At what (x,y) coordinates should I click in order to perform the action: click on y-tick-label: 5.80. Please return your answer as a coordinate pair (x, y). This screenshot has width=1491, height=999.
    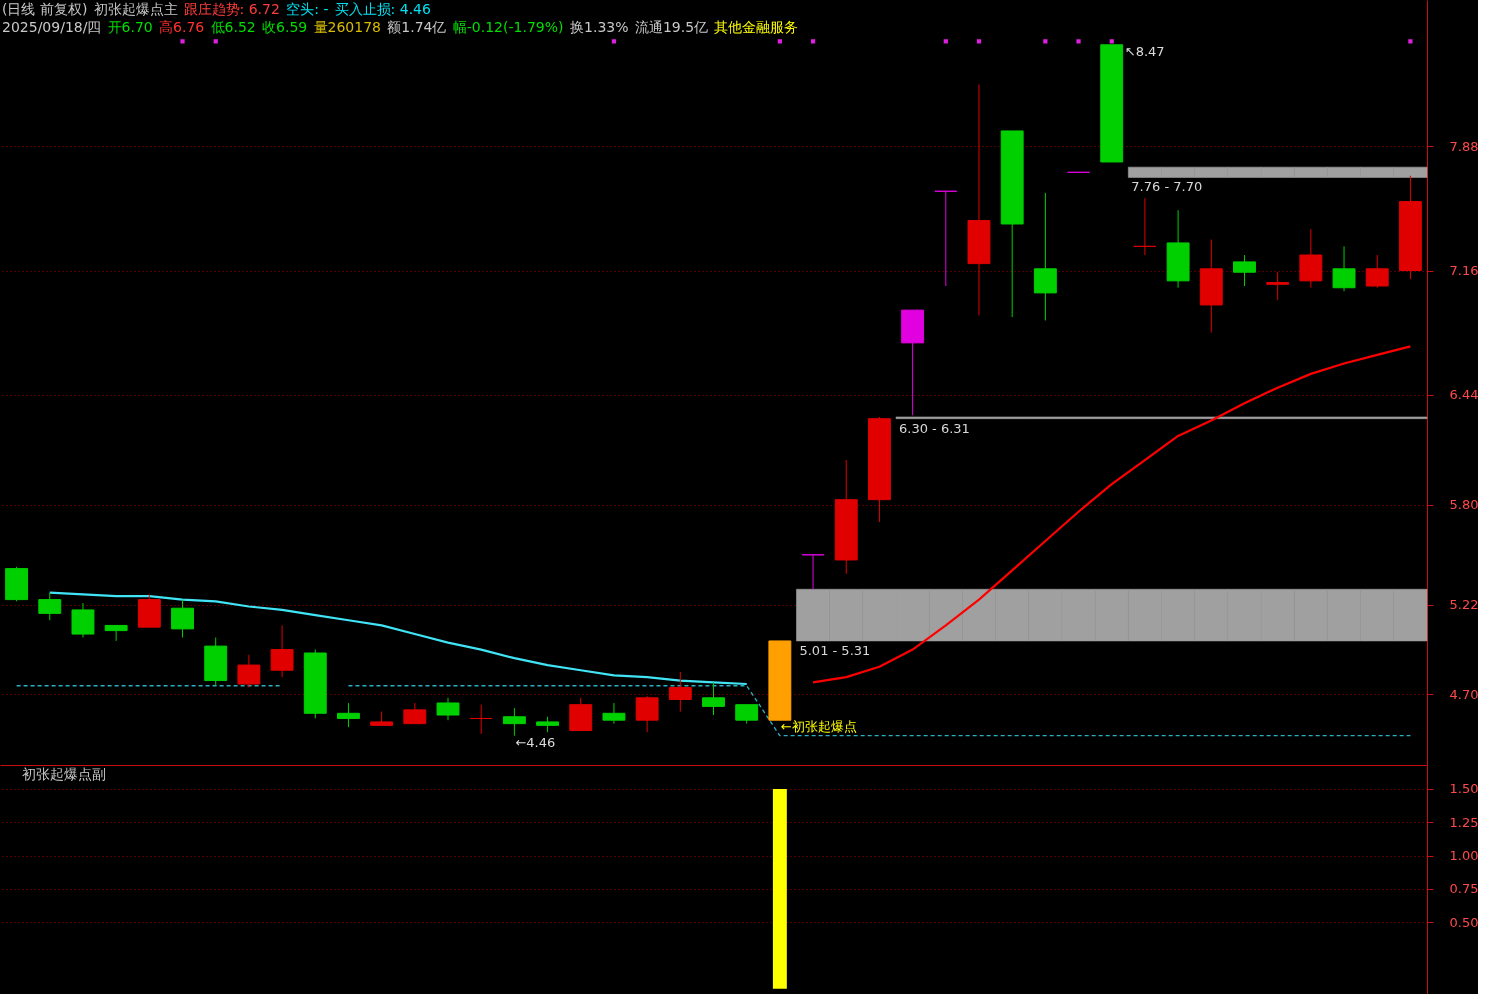
    Looking at the image, I should click on (1464, 505).